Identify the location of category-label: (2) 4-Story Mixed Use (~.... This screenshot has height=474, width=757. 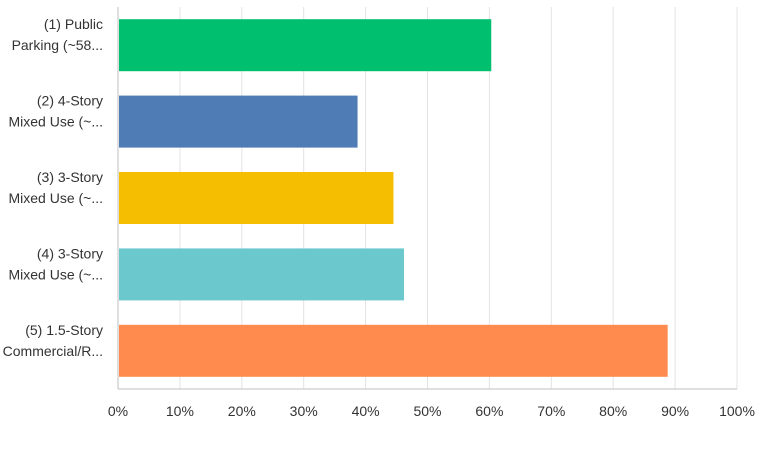
(55, 111).